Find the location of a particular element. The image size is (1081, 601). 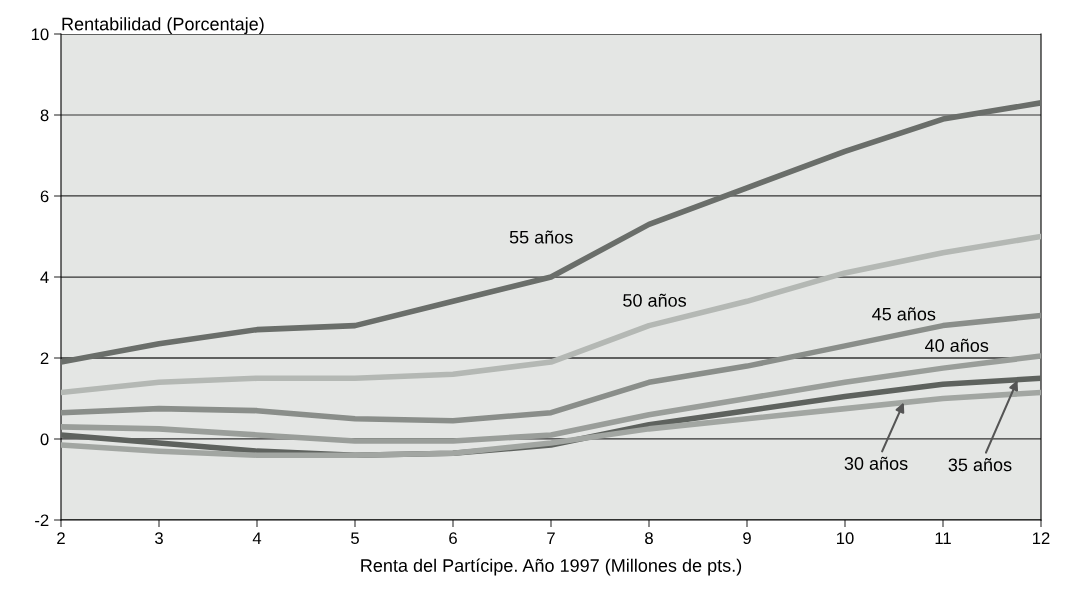

y-tick-label: -2 is located at coordinates (42, 520).